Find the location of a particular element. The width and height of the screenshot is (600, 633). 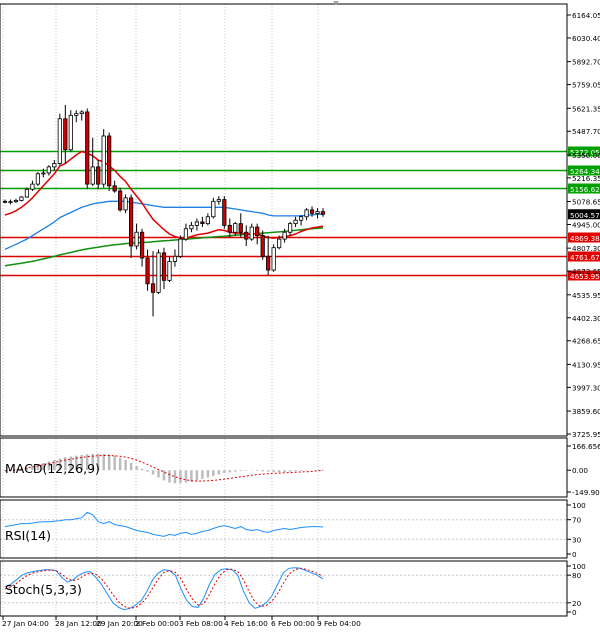

macd-tick-label: -149.908 is located at coordinates (586, 492).